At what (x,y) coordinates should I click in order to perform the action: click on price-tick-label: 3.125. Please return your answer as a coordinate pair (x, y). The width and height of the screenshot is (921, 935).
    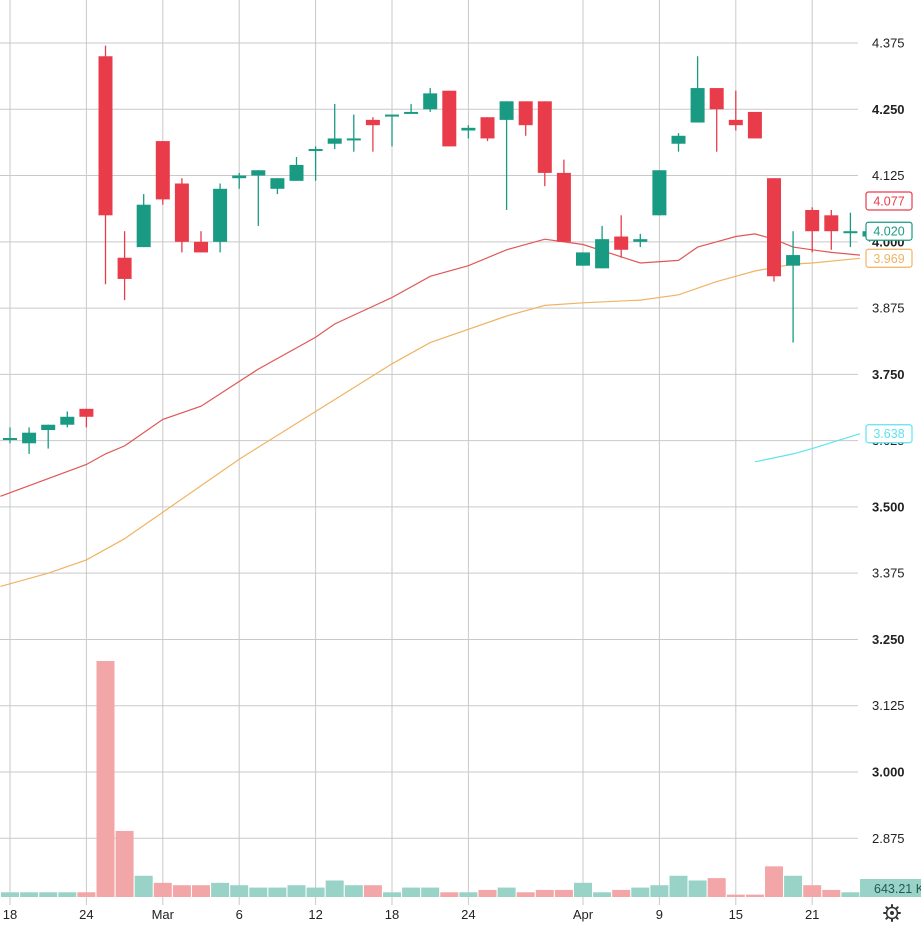
    Looking at the image, I should click on (888, 705).